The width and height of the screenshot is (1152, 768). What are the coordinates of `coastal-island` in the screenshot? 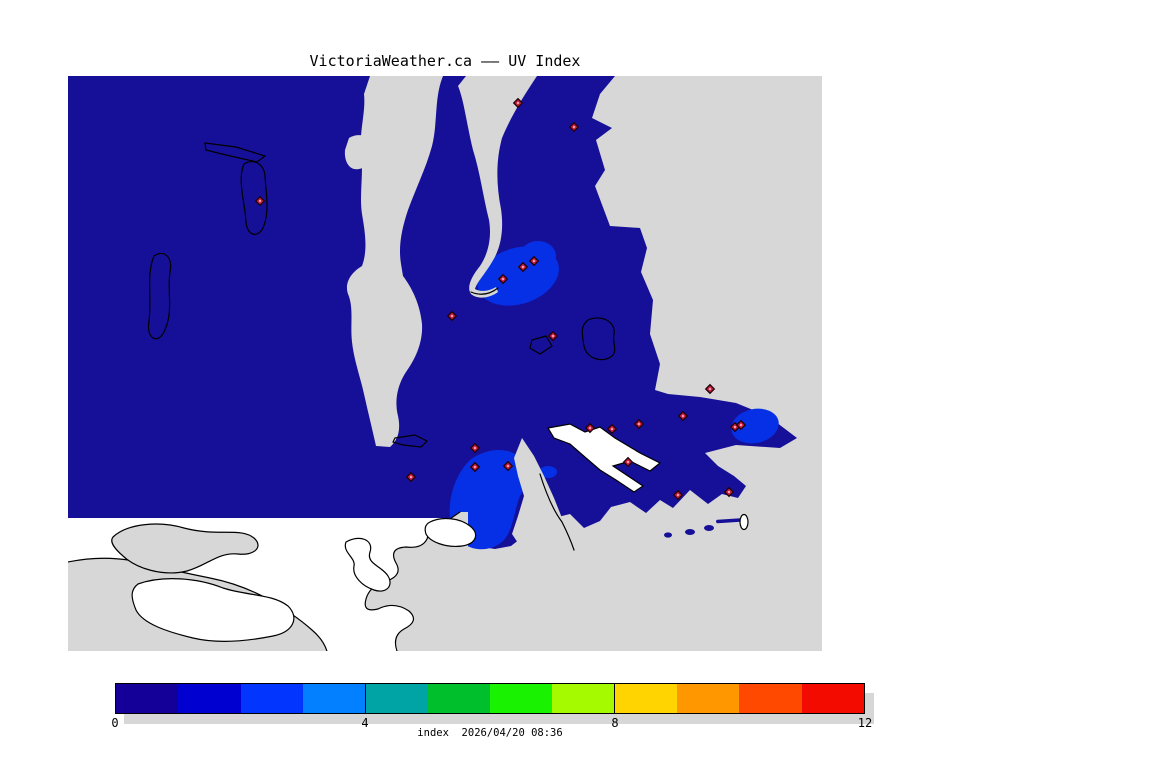 It's located at (185, 548).